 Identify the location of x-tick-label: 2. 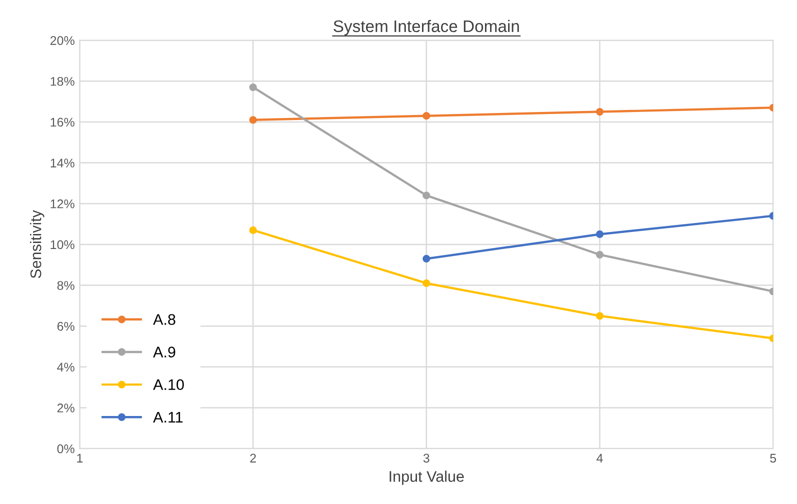
(253, 458).